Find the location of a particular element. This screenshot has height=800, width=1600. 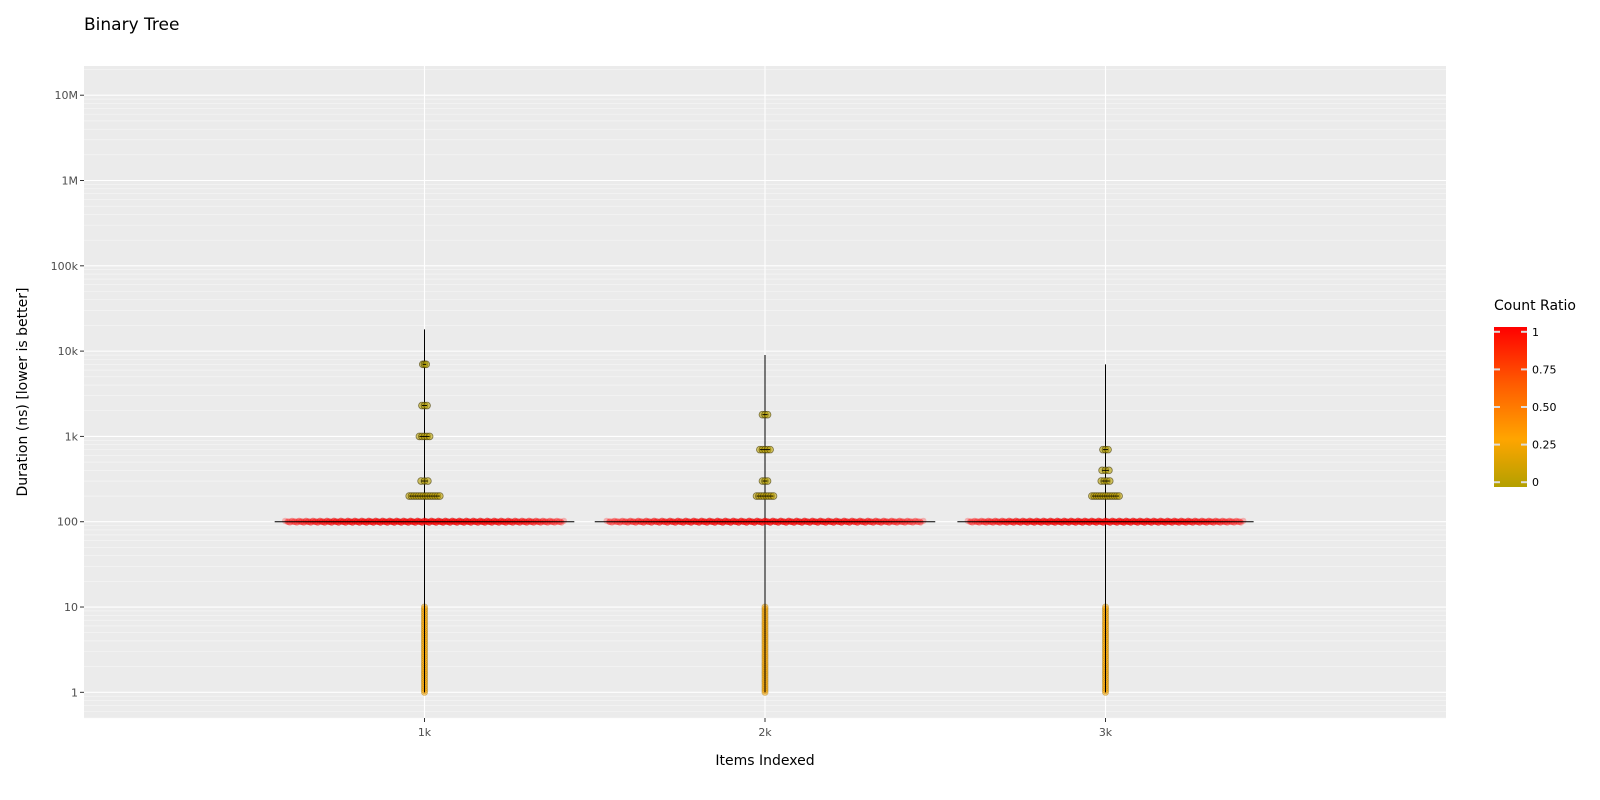

legend: Count Ratio 0 0.25 0.50 0.75 1 is located at coordinates (1535, 393).